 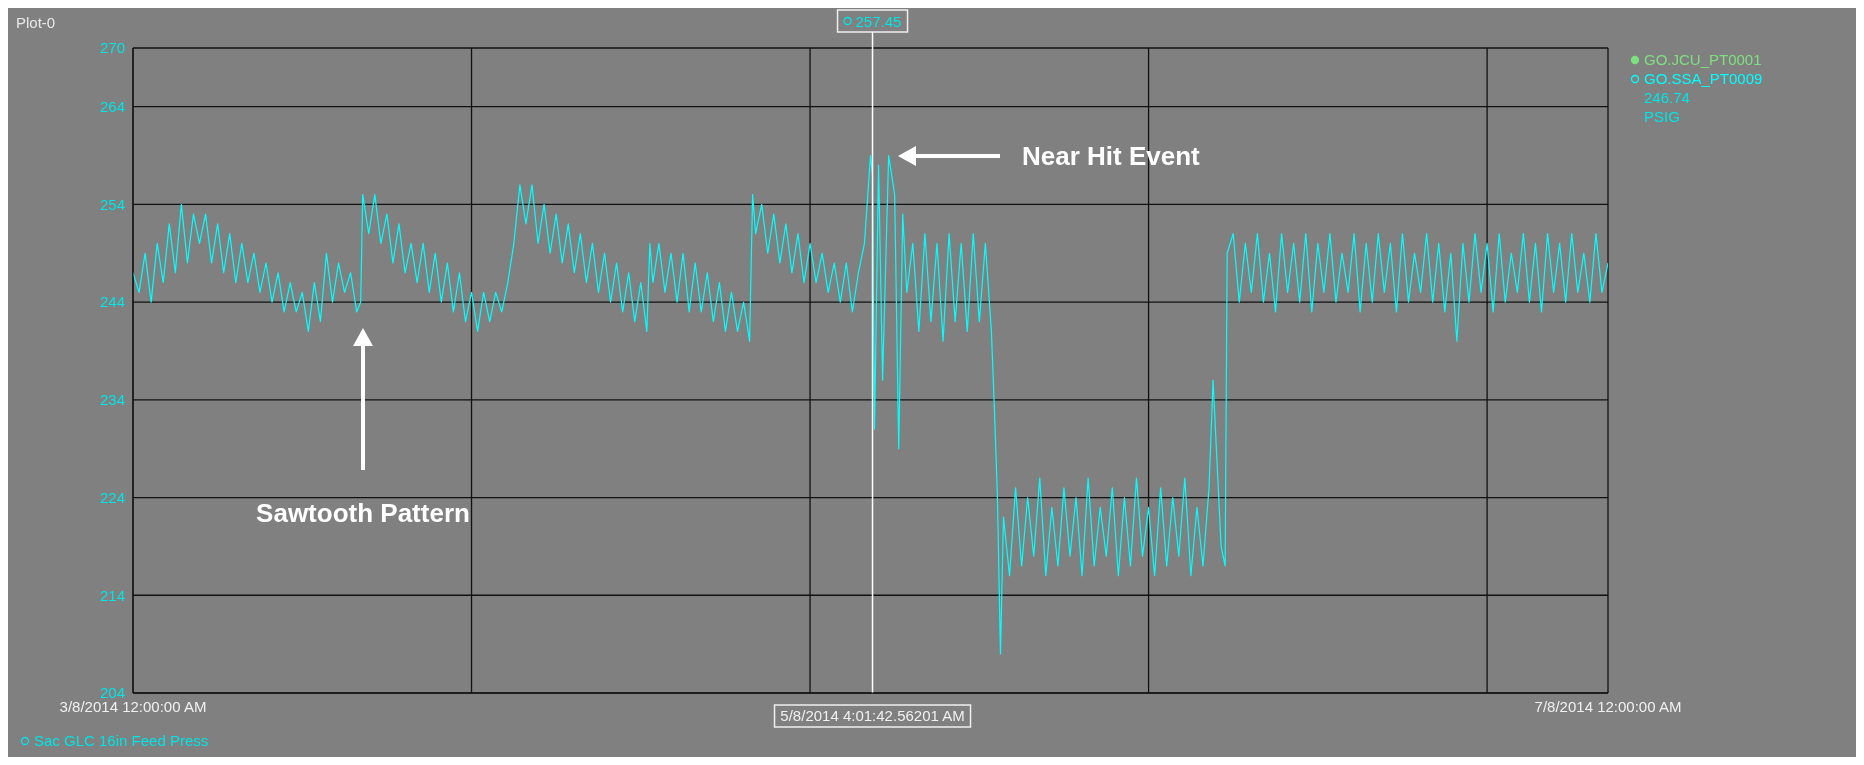 What do you see at coordinates (1662, 116) in the screenshot?
I see `y-axis-title: PSIG` at bounding box center [1662, 116].